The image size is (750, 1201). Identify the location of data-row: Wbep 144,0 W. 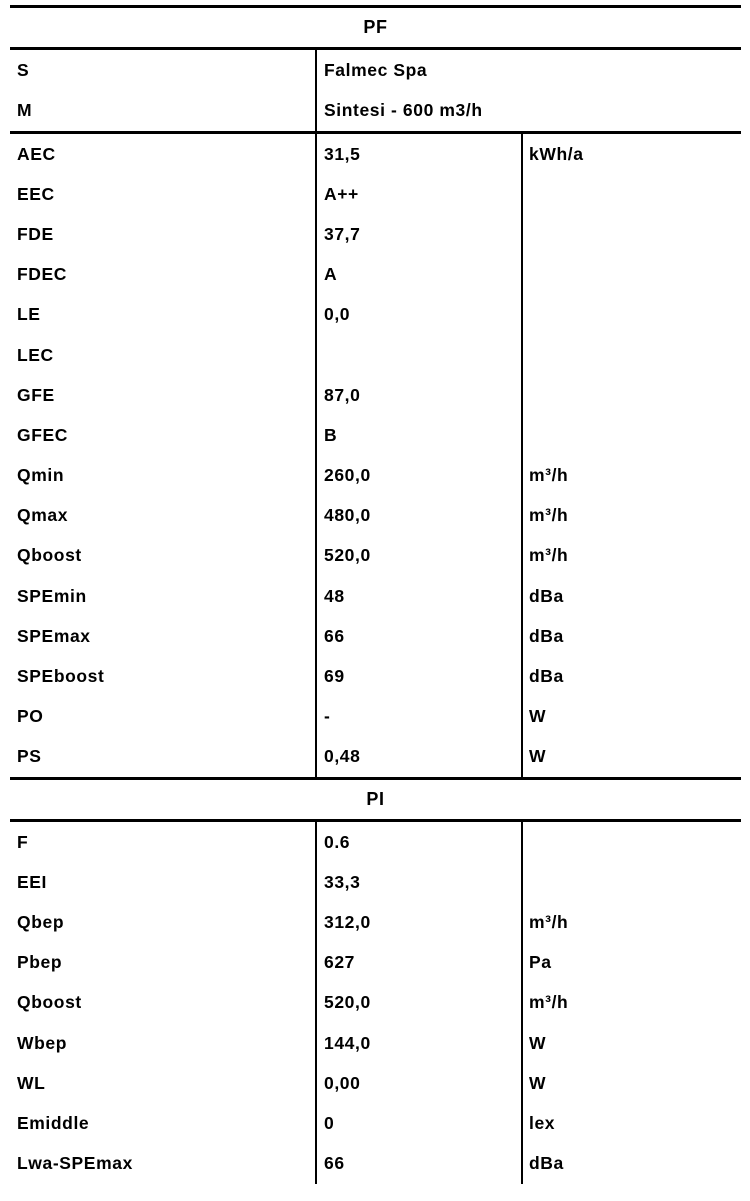
(375, 1043).